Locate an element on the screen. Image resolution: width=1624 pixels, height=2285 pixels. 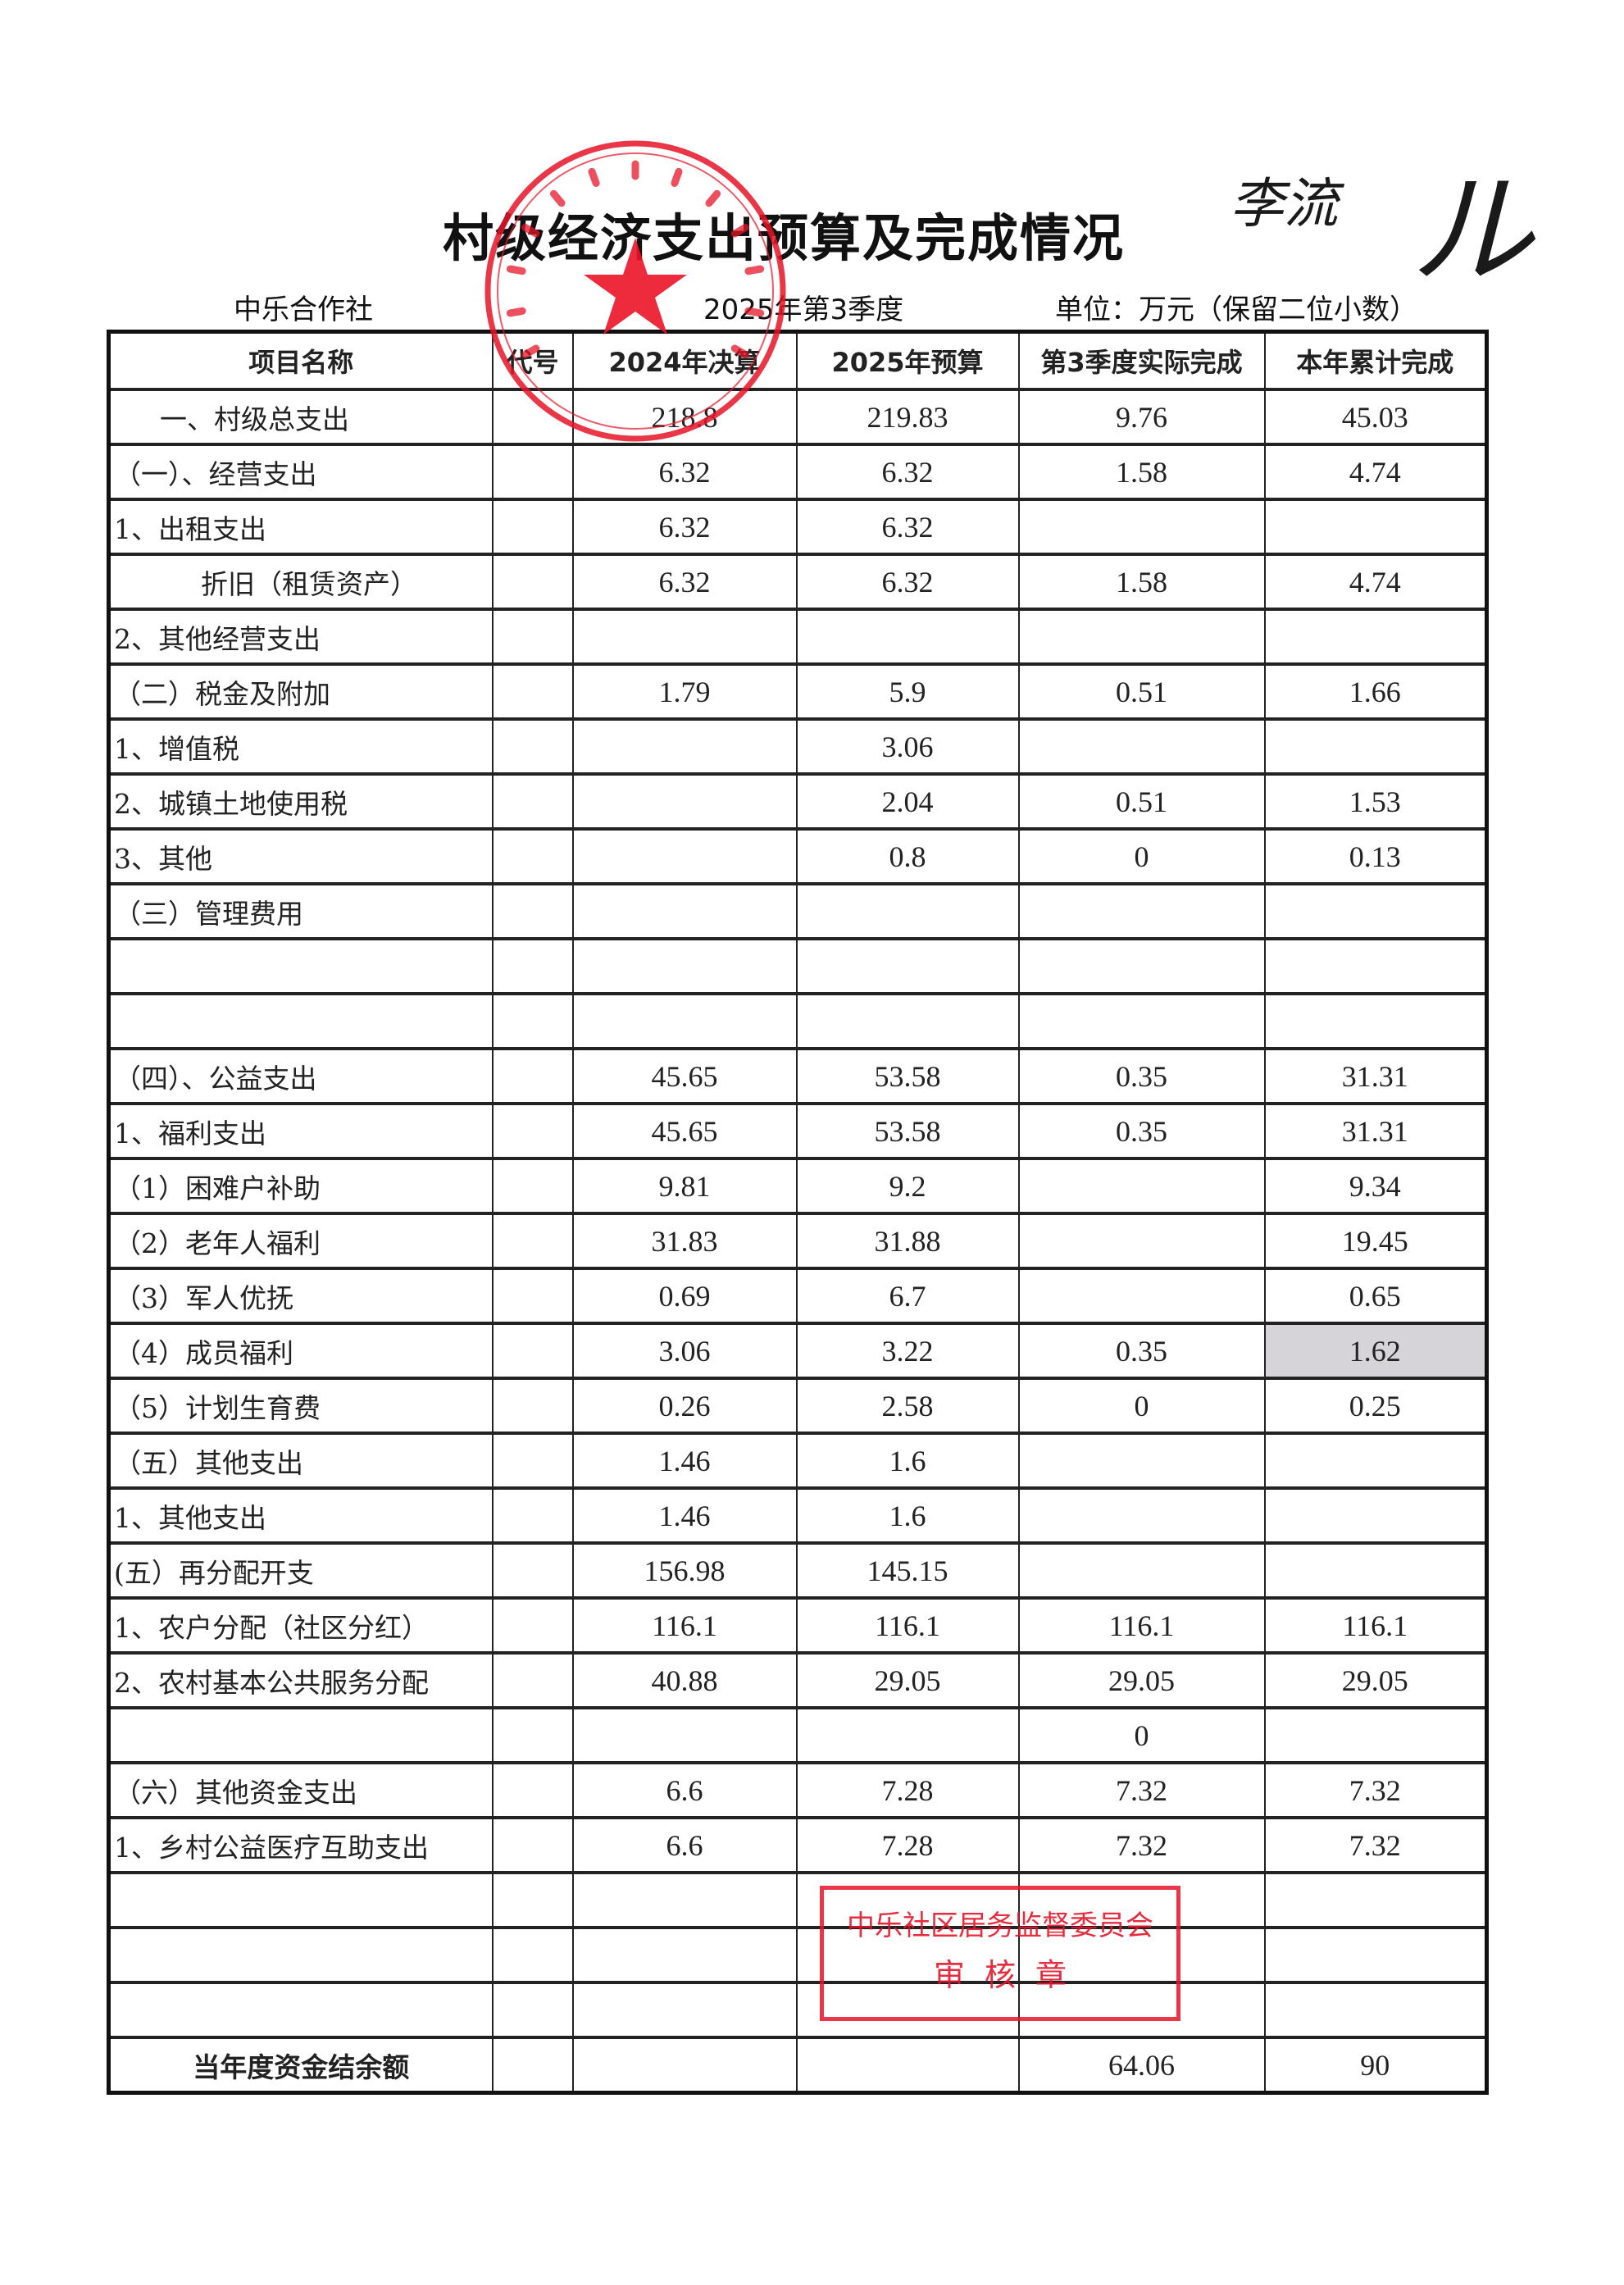
column-header-q3-actual: 第3季度实际完成 is located at coordinates (1141, 360).